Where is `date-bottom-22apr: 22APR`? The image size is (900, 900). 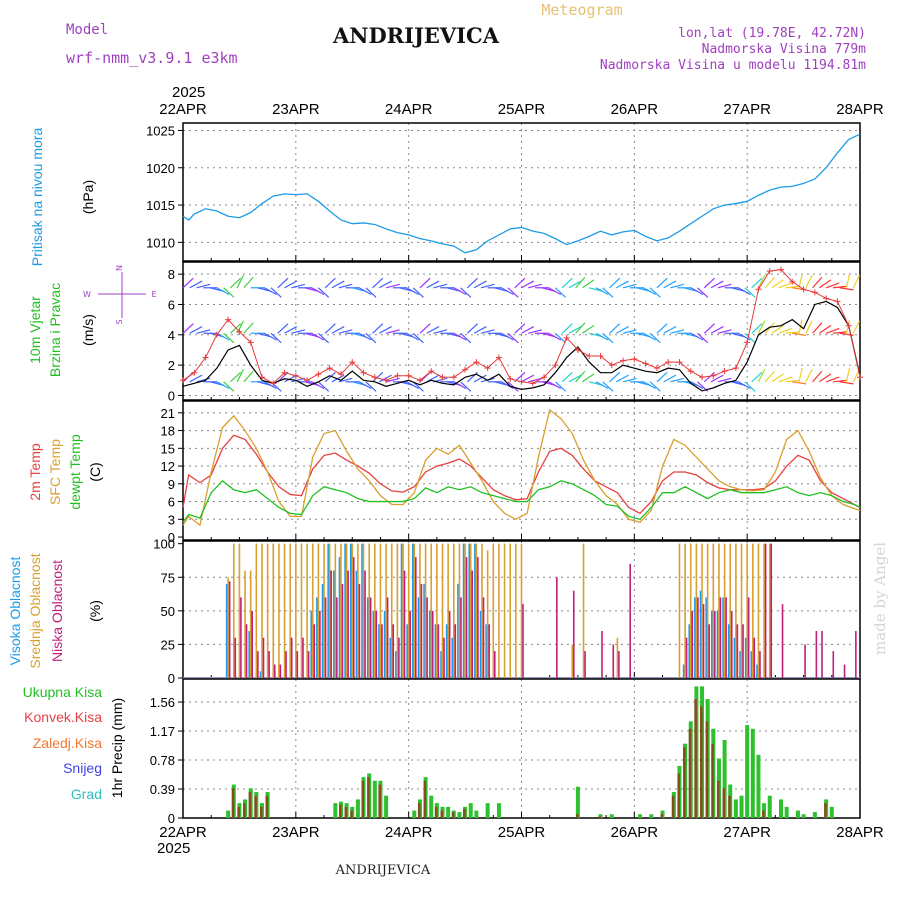
date-bottom-22apr: 22APR is located at coordinates (183, 832).